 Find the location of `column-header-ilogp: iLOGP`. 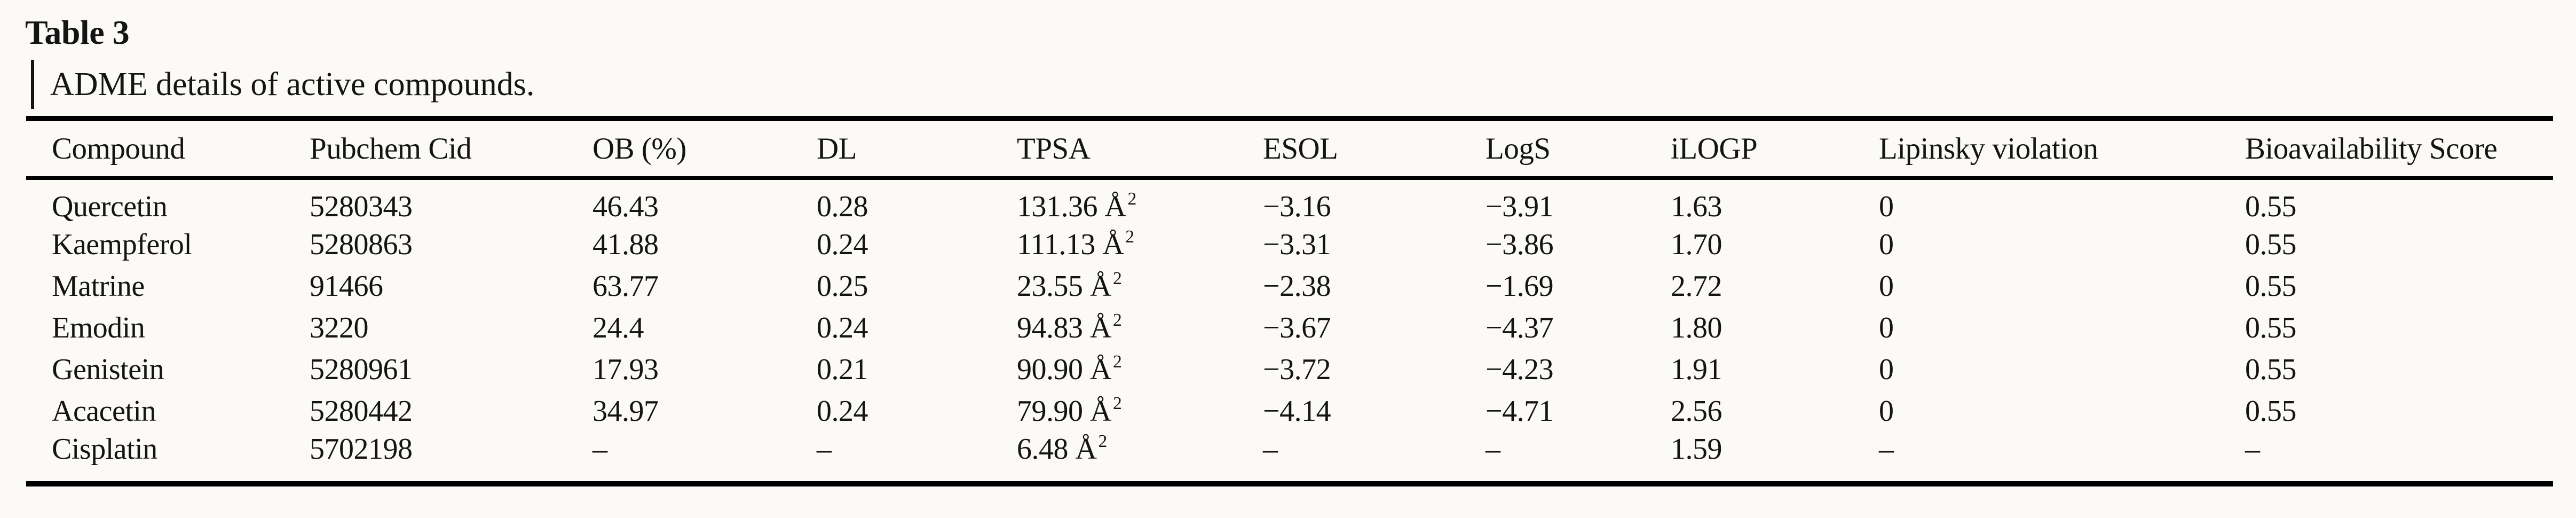

column-header-ilogp: iLOGP is located at coordinates (1775, 149).